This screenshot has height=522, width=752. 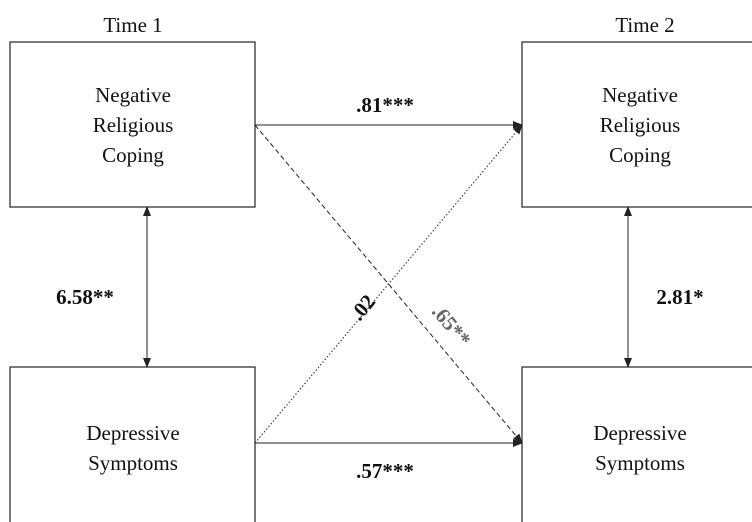 What do you see at coordinates (362, 308) in the screenshot?
I see `path-label: .02` at bounding box center [362, 308].